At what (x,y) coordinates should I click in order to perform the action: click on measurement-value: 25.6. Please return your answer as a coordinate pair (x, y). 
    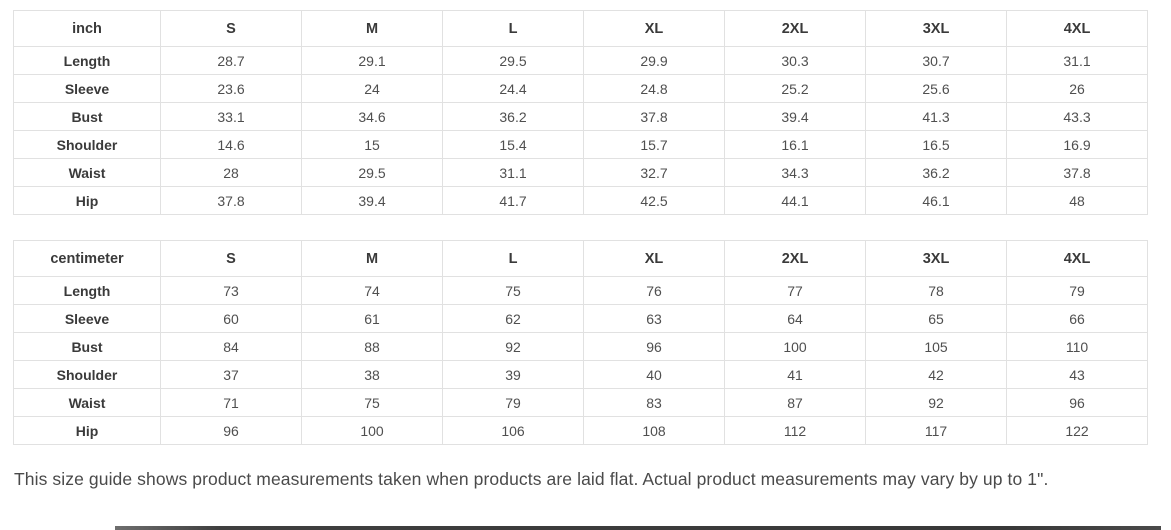
    Looking at the image, I should click on (936, 88).